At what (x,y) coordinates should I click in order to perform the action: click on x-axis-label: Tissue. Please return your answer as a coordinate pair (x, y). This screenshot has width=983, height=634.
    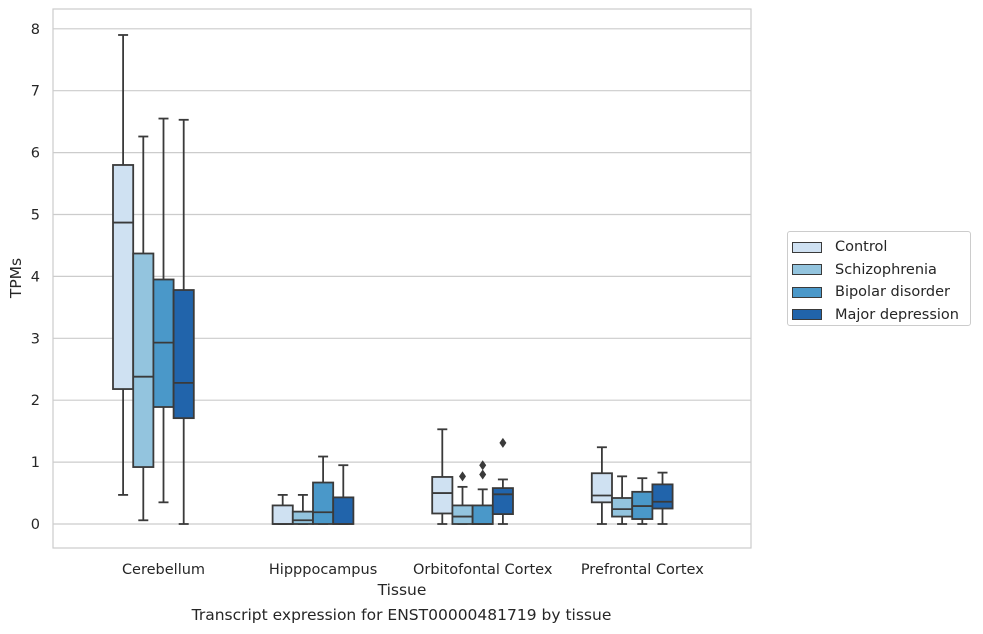
    Looking at the image, I should click on (402, 590).